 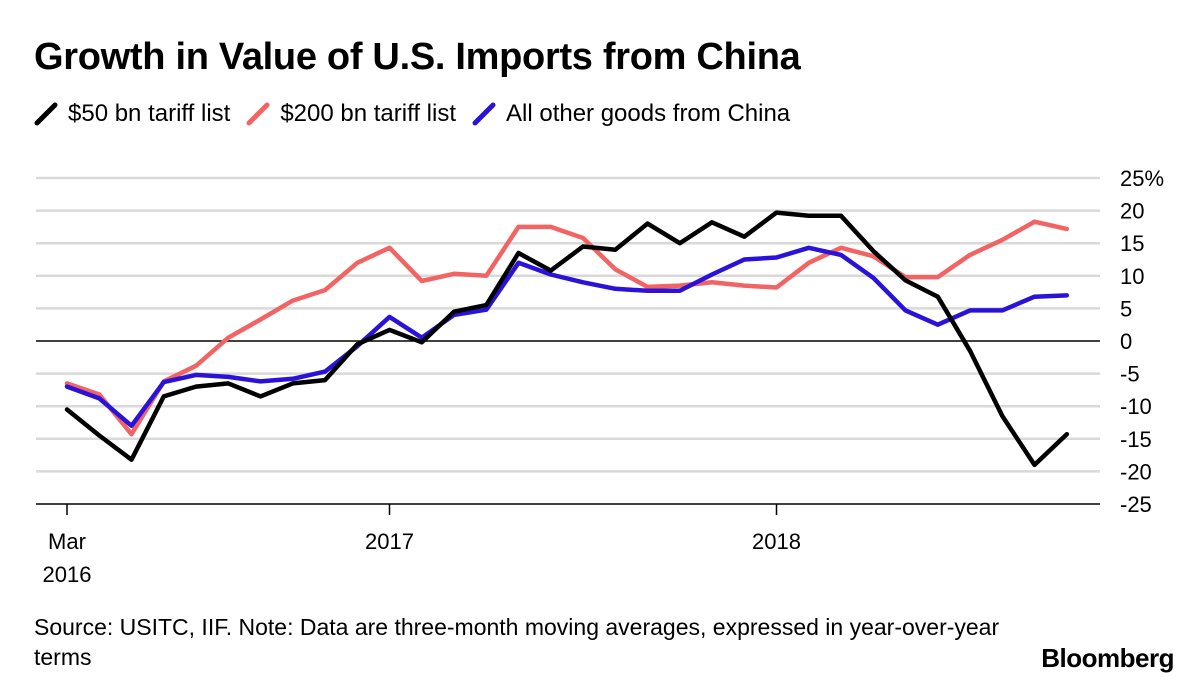 What do you see at coordinates (67, 574) in the screenshot?
I see `x-tick-label-year: 2016` at bounding box center [67, 574].